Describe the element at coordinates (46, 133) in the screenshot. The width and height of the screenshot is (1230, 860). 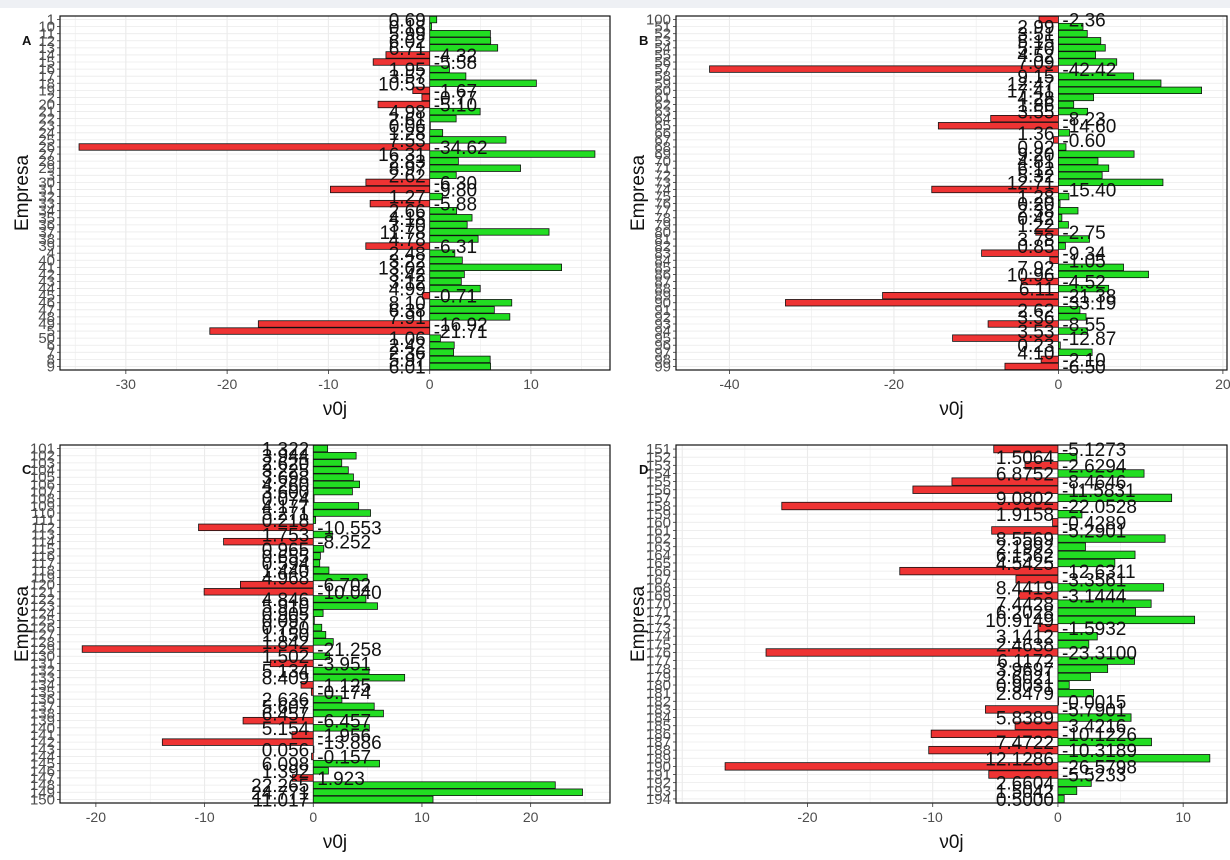
I see `y-tick-label: 24` at that location.